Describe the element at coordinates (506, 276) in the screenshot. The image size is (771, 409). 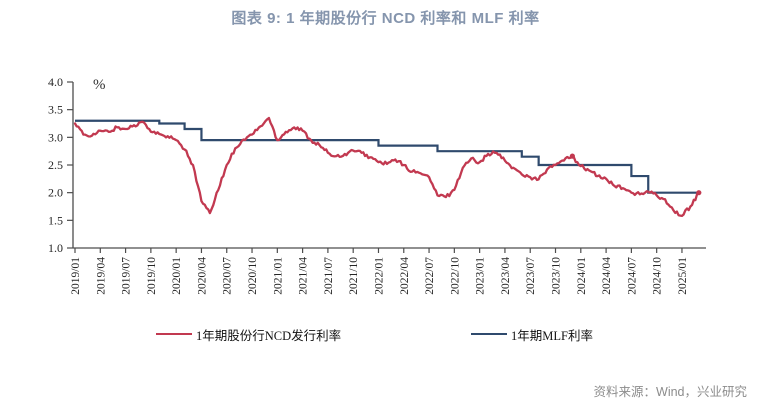
I see `x-tick-label: 2023/04` at that location.